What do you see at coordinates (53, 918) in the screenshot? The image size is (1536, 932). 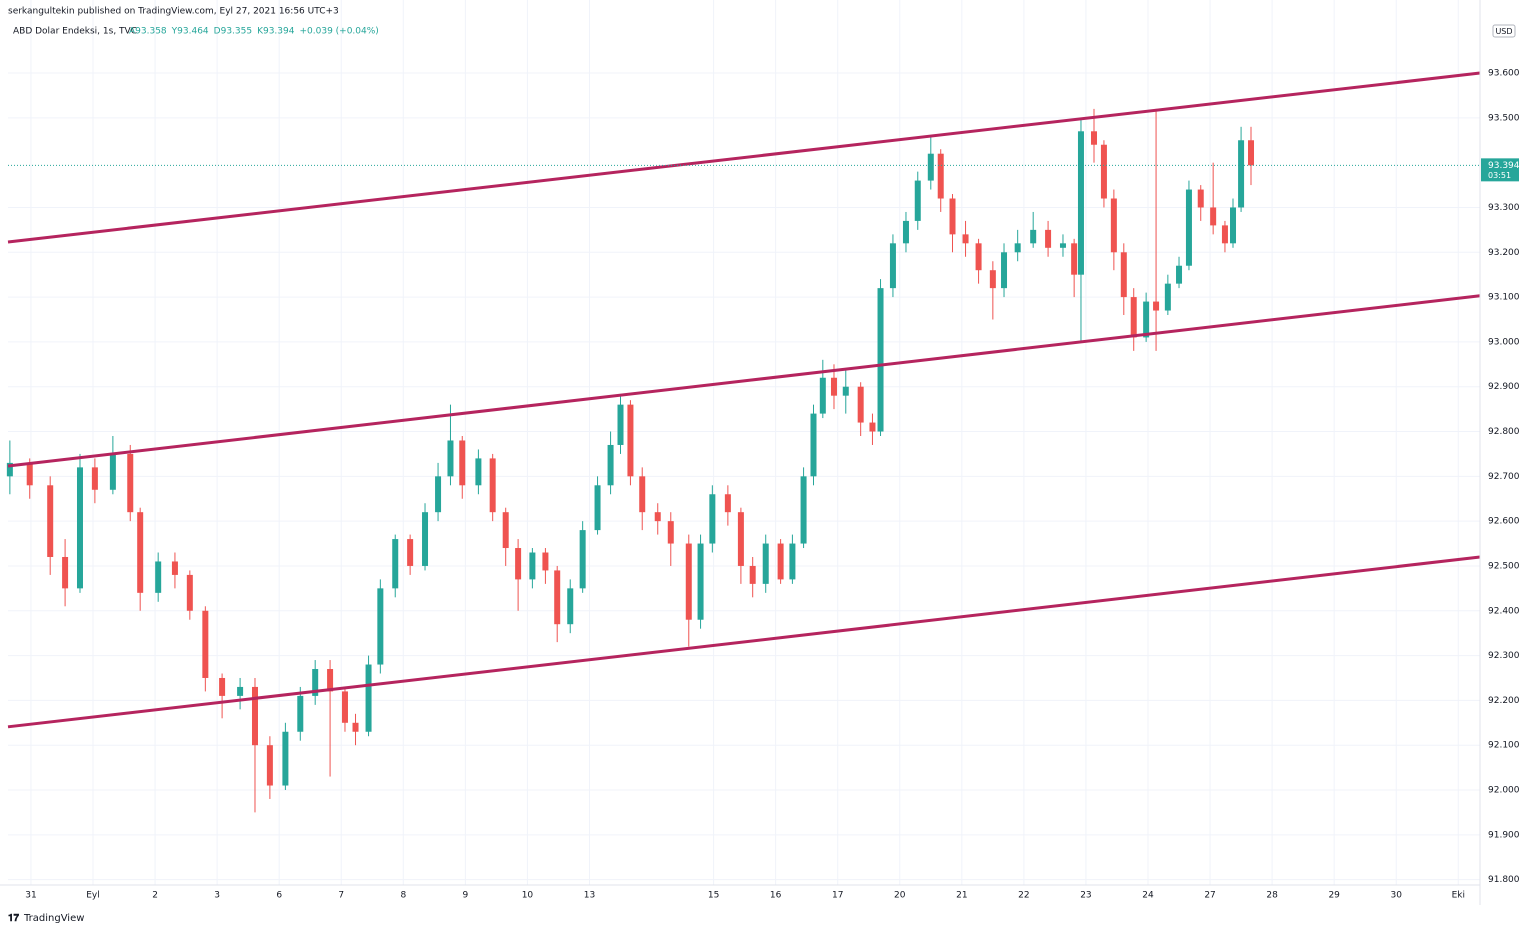 I see `brand: TradingView` at bounding box center [53, 918].